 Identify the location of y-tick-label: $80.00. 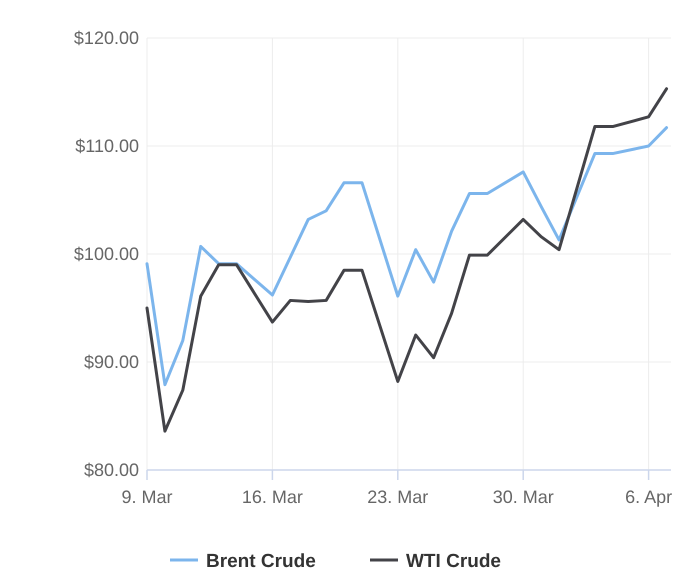
(111, 470).